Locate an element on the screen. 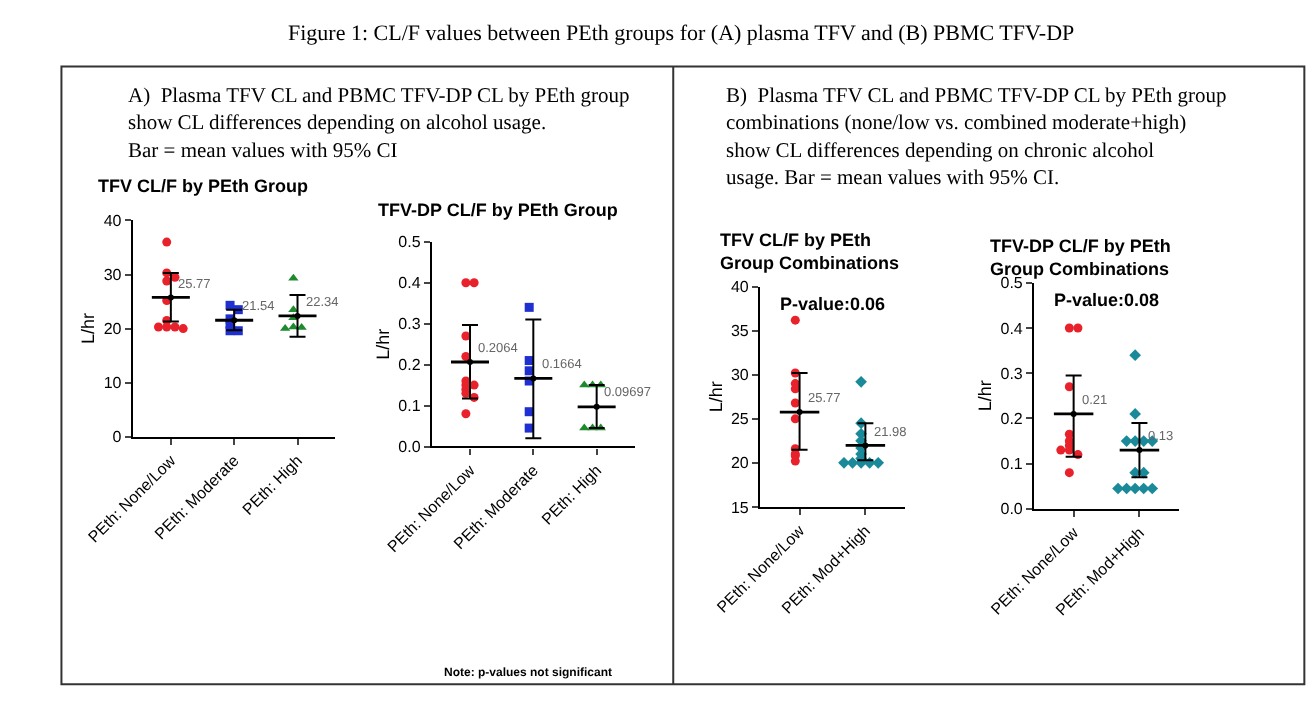 The height and width of the screenshot is (704, 1314). annotation: P-value:0.08 is located at coordinates (1107, 300).